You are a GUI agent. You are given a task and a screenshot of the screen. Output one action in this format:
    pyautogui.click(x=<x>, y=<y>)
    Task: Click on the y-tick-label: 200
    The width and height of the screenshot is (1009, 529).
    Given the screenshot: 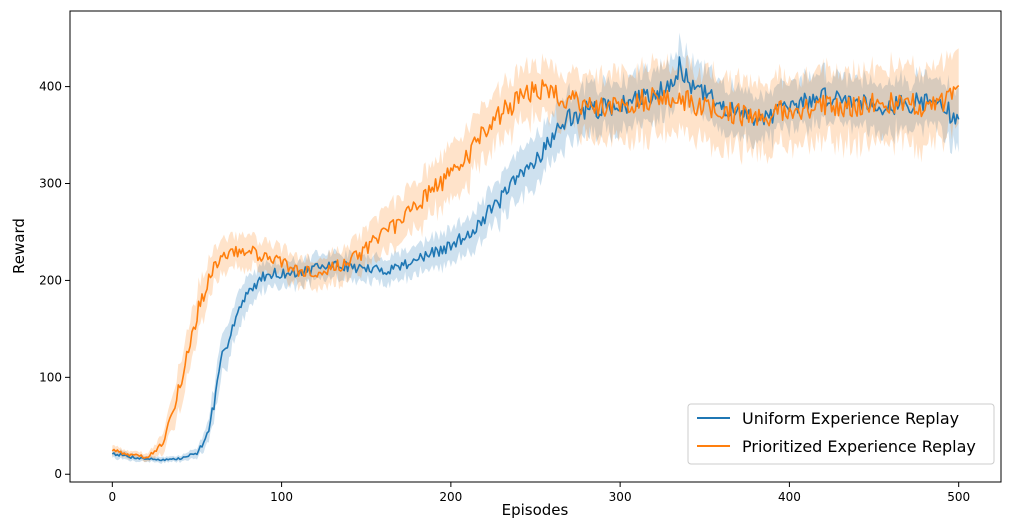 What is the action you would take?
    pyautogui.click(x=50, y=280)
    